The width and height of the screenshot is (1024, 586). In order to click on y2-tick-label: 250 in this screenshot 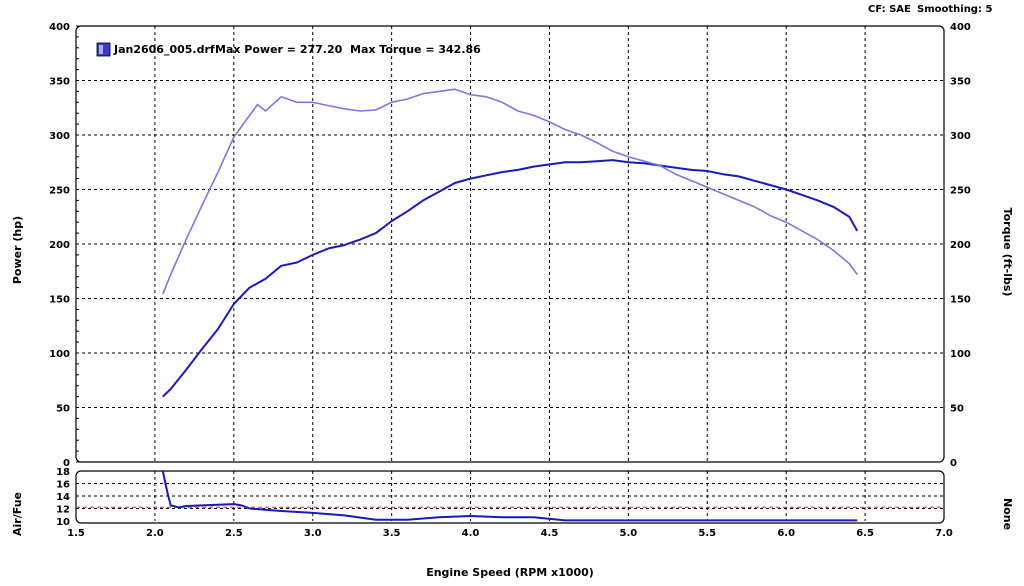, I will do `click(960, 191)`.